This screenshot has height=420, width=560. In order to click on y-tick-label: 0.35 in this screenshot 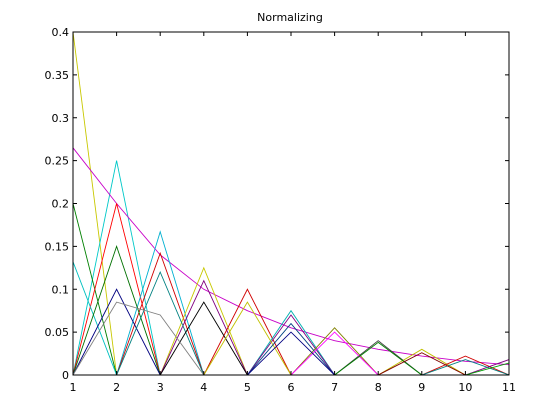, I will do `click(57, 75)`.